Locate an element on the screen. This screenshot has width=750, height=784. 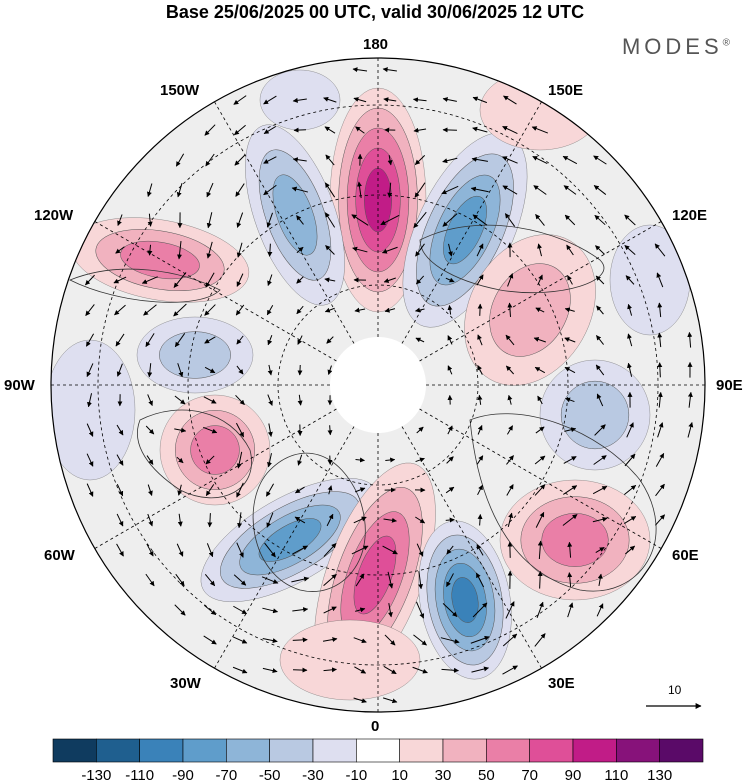
lon-label-90w: 90W is located at coordinates (19, 385).